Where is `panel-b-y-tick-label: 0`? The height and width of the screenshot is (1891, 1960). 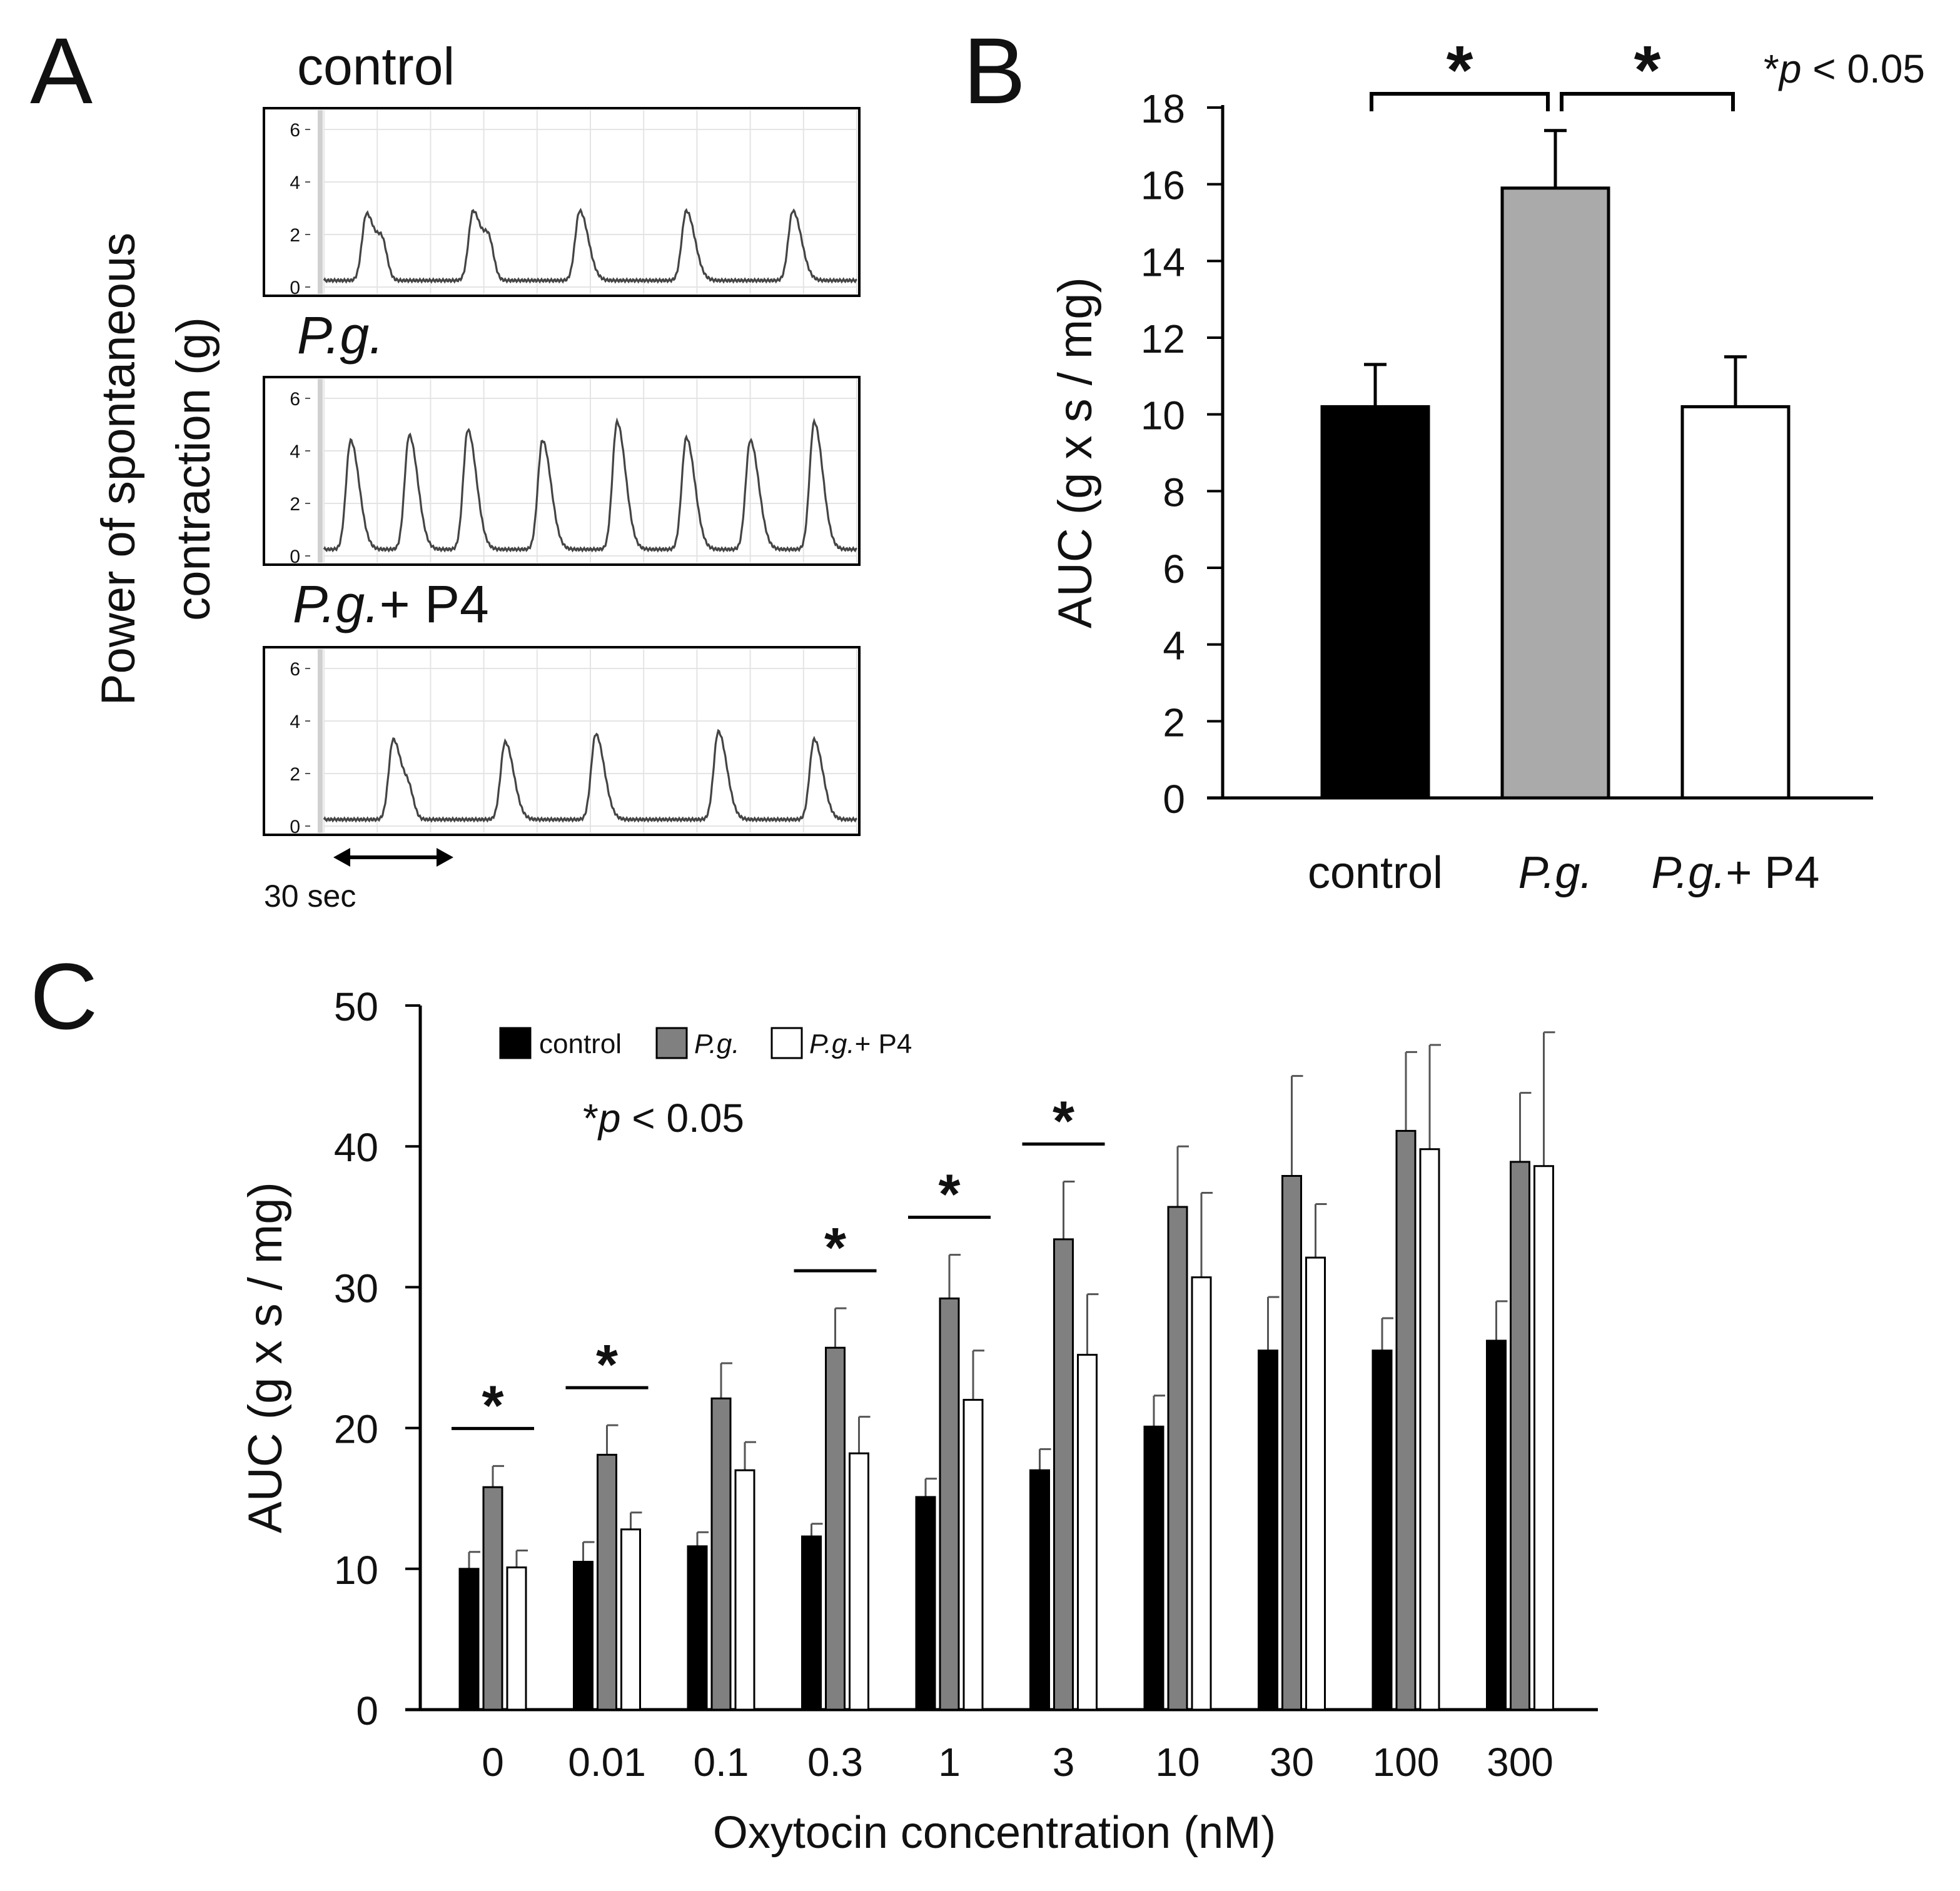 panel-b-y-tick-label: 0 is located at coordinates (1174, 799).